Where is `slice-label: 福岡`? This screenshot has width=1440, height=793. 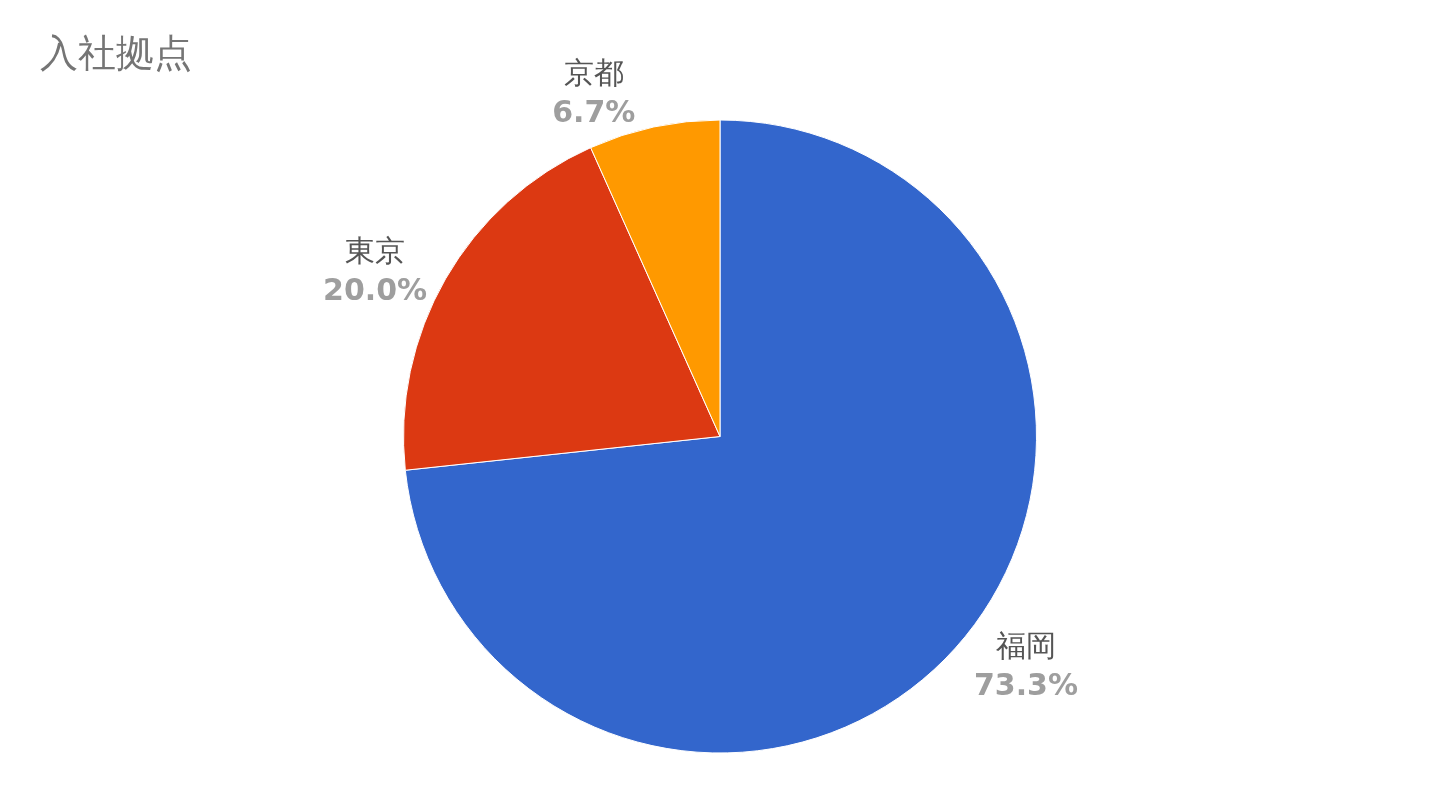
slice-label: 福岡 is located at coordinates (1025, 645).